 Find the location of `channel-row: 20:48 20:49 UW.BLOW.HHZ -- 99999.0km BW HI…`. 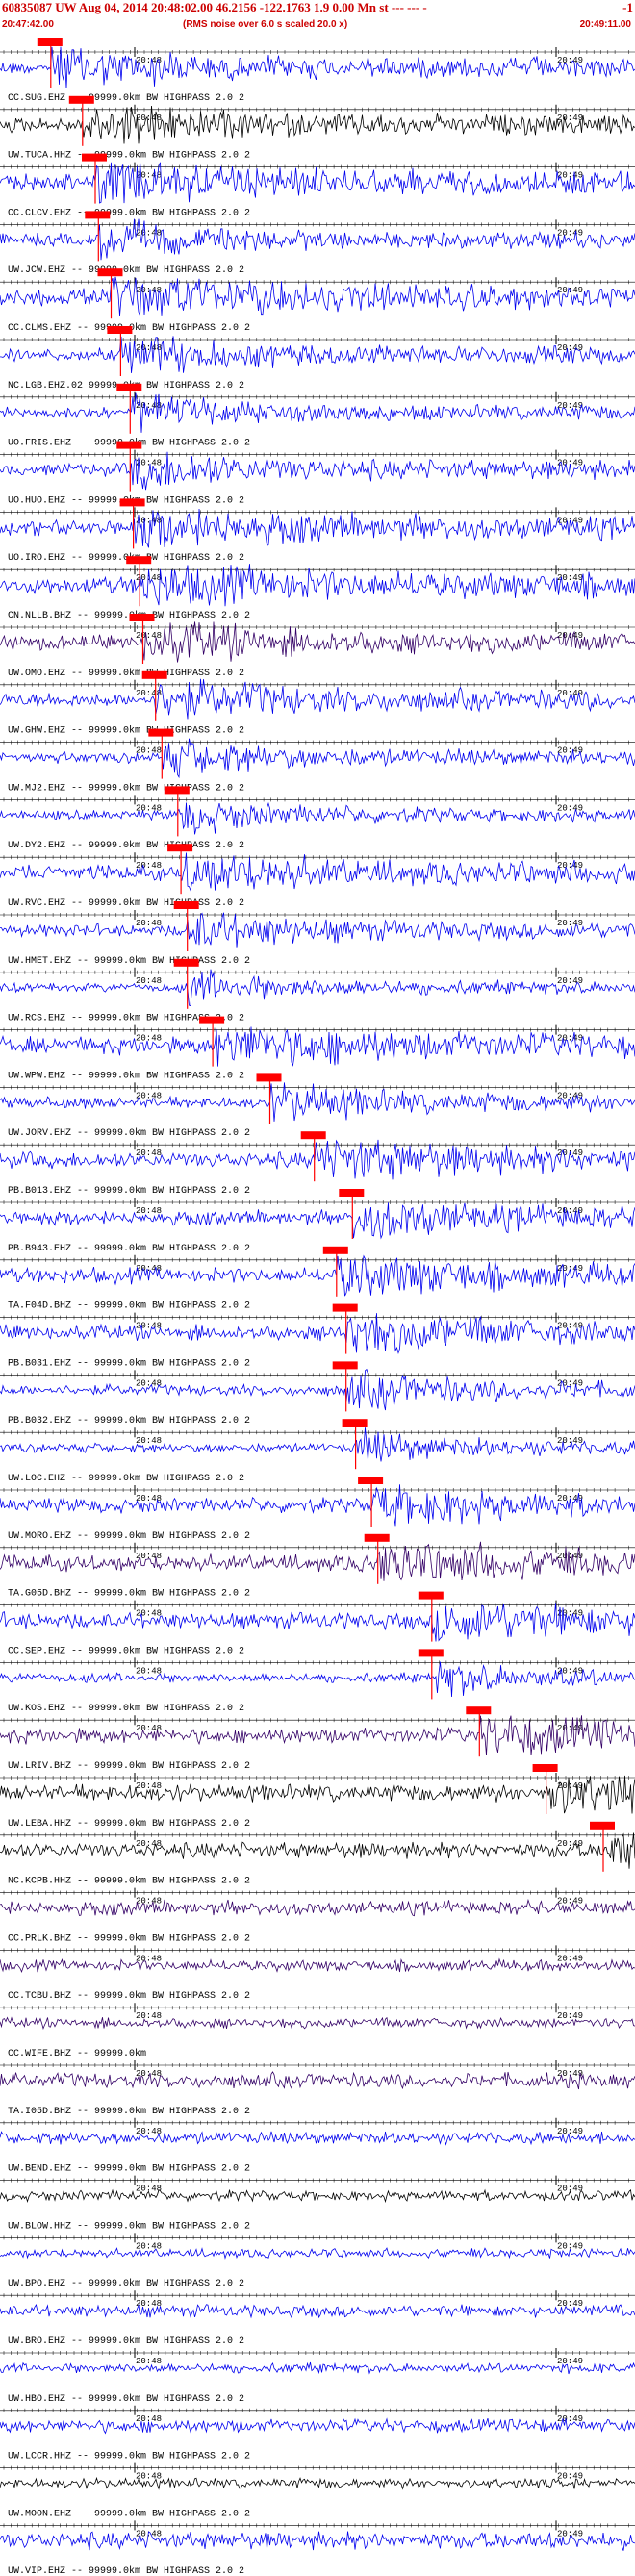

channel-row: 20:48 20:49 UW.BLOW.HHZ -- 99999.0km BW HI… is located at coordinates (317, 2240).